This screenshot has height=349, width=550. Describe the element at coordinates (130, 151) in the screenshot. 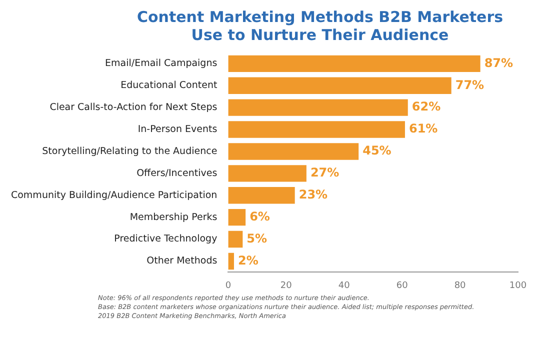

I see `y-tick-label: Storytelling/Relating to the Audience` at that location.